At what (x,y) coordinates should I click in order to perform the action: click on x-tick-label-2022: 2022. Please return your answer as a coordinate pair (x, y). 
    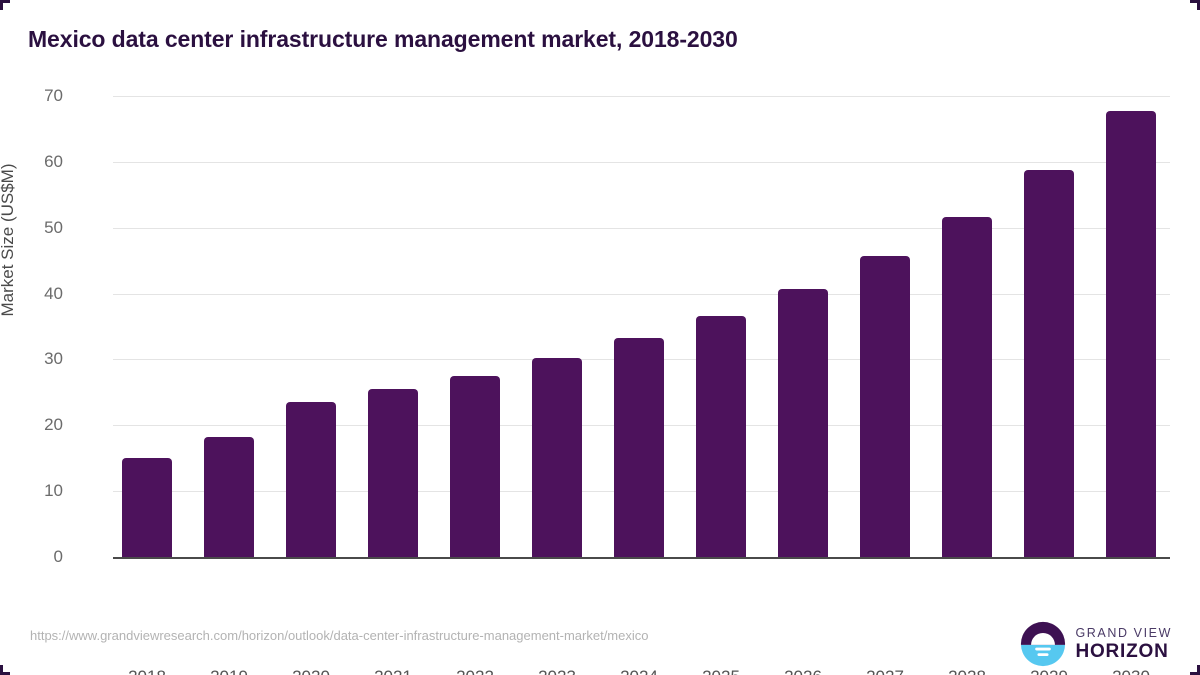
    Looking at the image, I should click on (475, 671).